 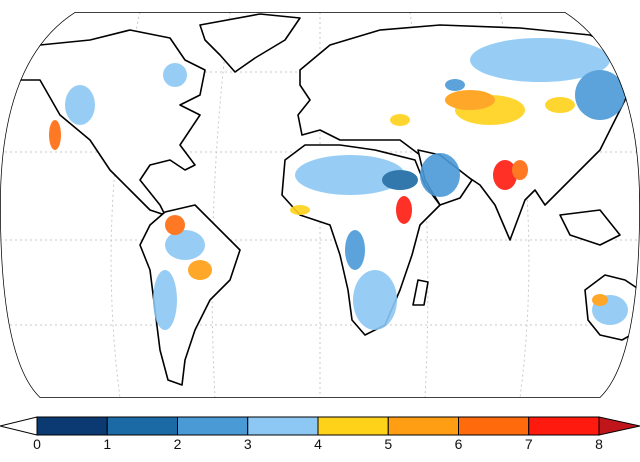 I want to click on colorbar-tick-label: 5, so click(x=388, y=444).